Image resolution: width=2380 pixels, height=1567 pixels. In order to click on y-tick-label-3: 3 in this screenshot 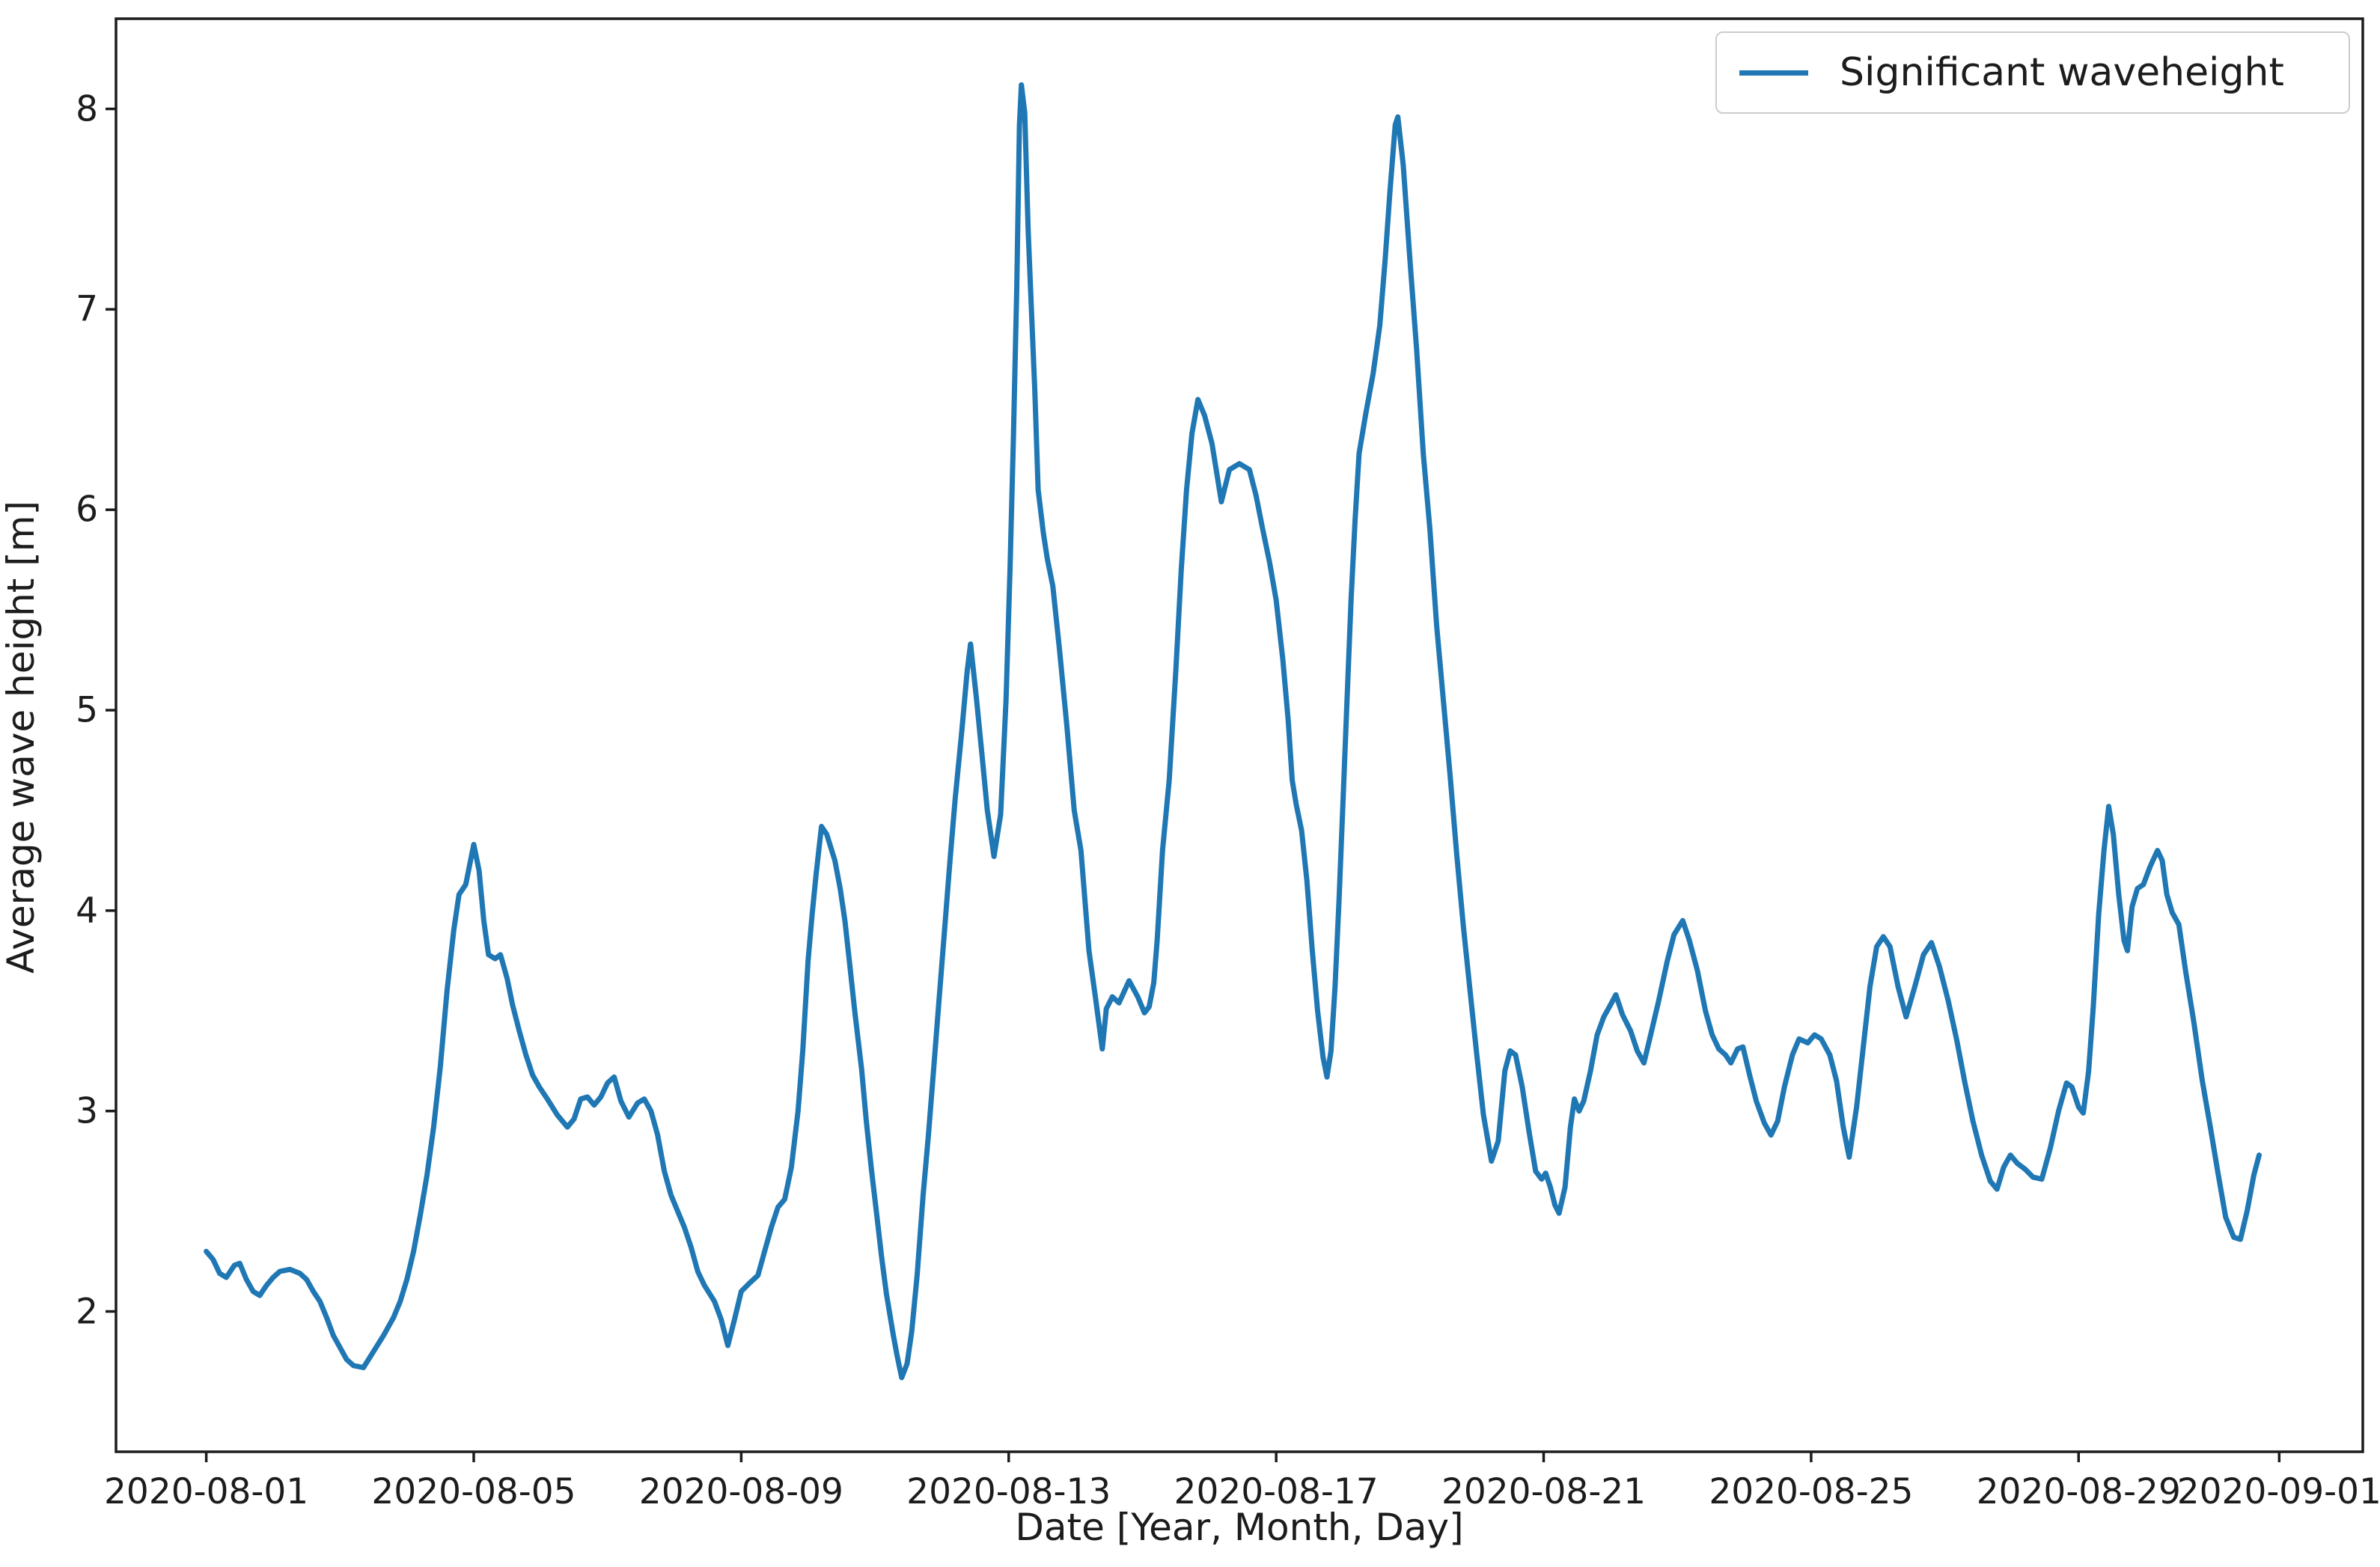, I will do `click(87, 1111)`.